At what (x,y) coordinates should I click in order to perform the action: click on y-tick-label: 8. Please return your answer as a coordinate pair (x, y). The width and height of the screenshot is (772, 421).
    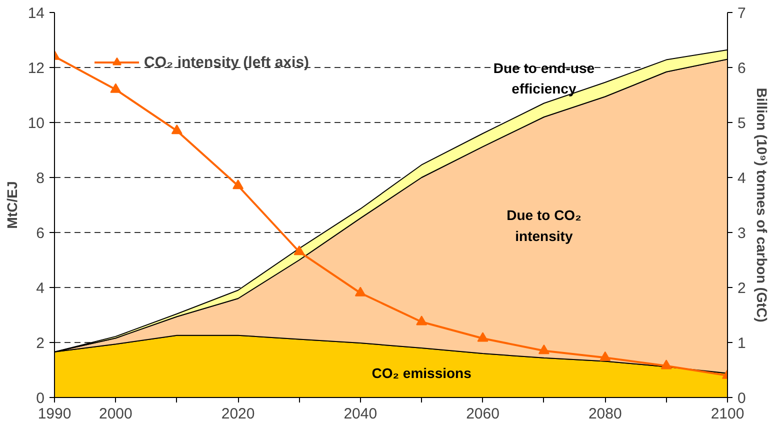
    Looking at the image, I should click on (40, 178).